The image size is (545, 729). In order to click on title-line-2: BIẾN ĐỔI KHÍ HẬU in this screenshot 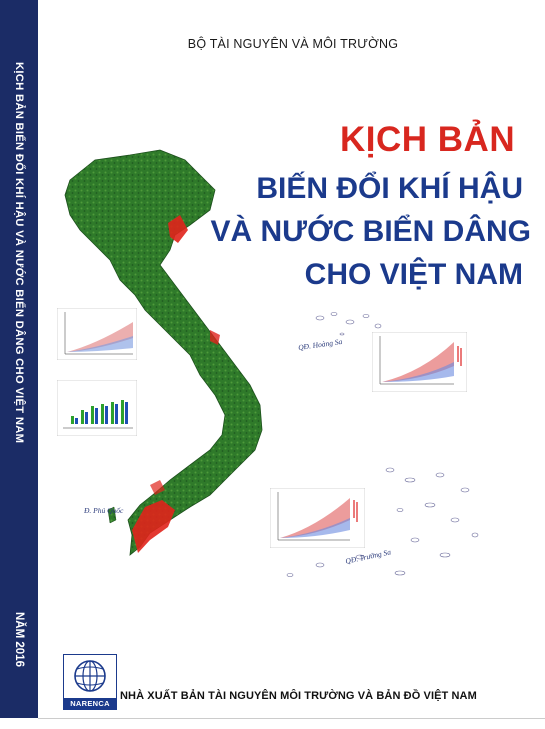, I will do `click(389, 188)`.